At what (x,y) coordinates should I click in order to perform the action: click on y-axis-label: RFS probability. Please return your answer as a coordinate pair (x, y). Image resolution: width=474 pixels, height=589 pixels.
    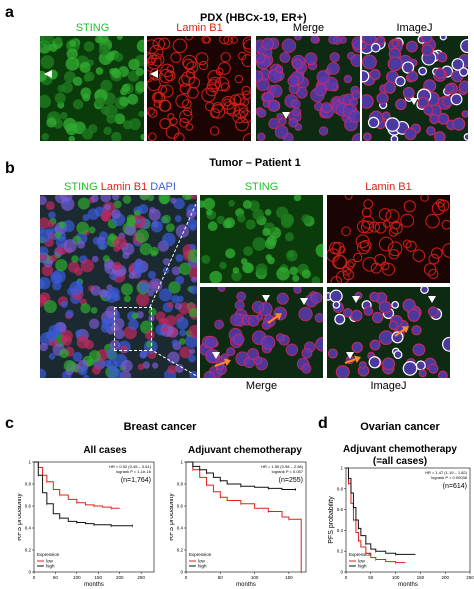
    Looking at the image, I should click on (172, 517).